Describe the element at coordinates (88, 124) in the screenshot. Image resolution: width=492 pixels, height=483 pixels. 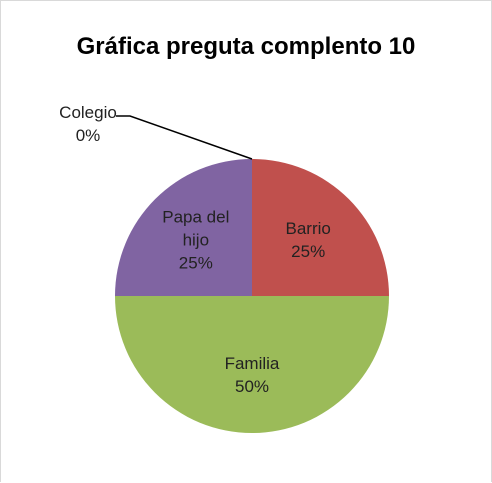
I see `data-label: Colegio 0%` at that location.